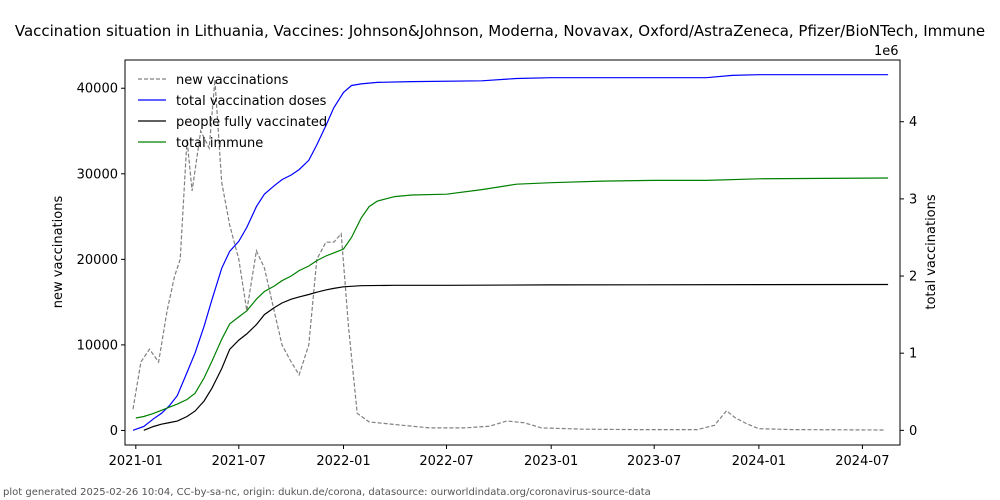 Image resolution: width=1000 pixels, height=500 pixels. What do you see at coordinates (58, 252) in the screenshot?
I see `y-left-axis-label: new vaccinations` at bounding box center [58, 252].